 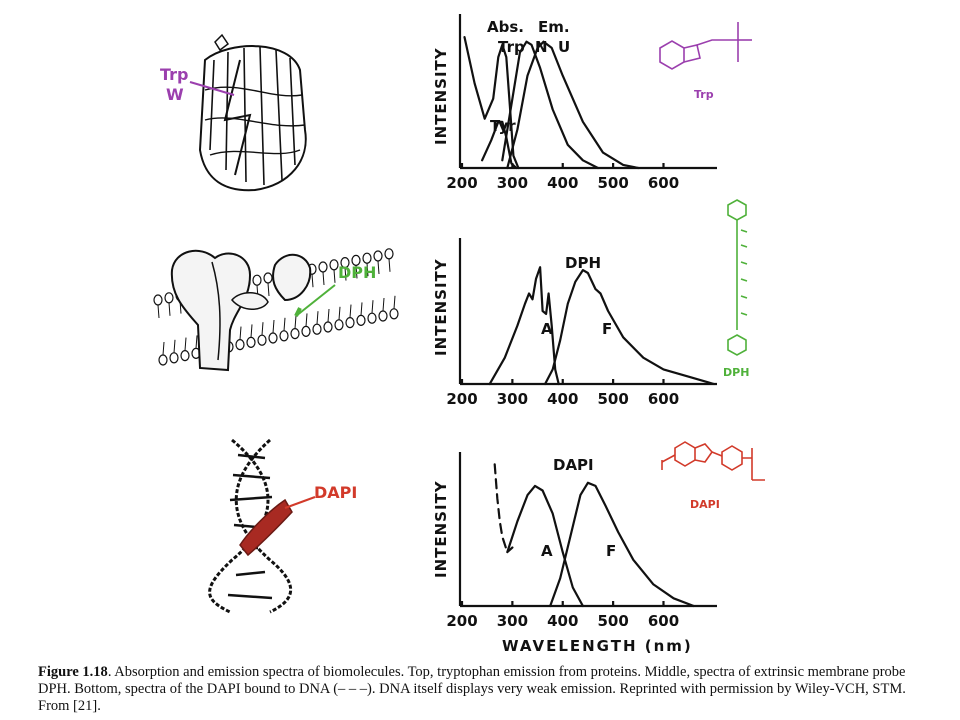 I want to click on dna-label-dapi: DAPI, so click(x=335, y=492).